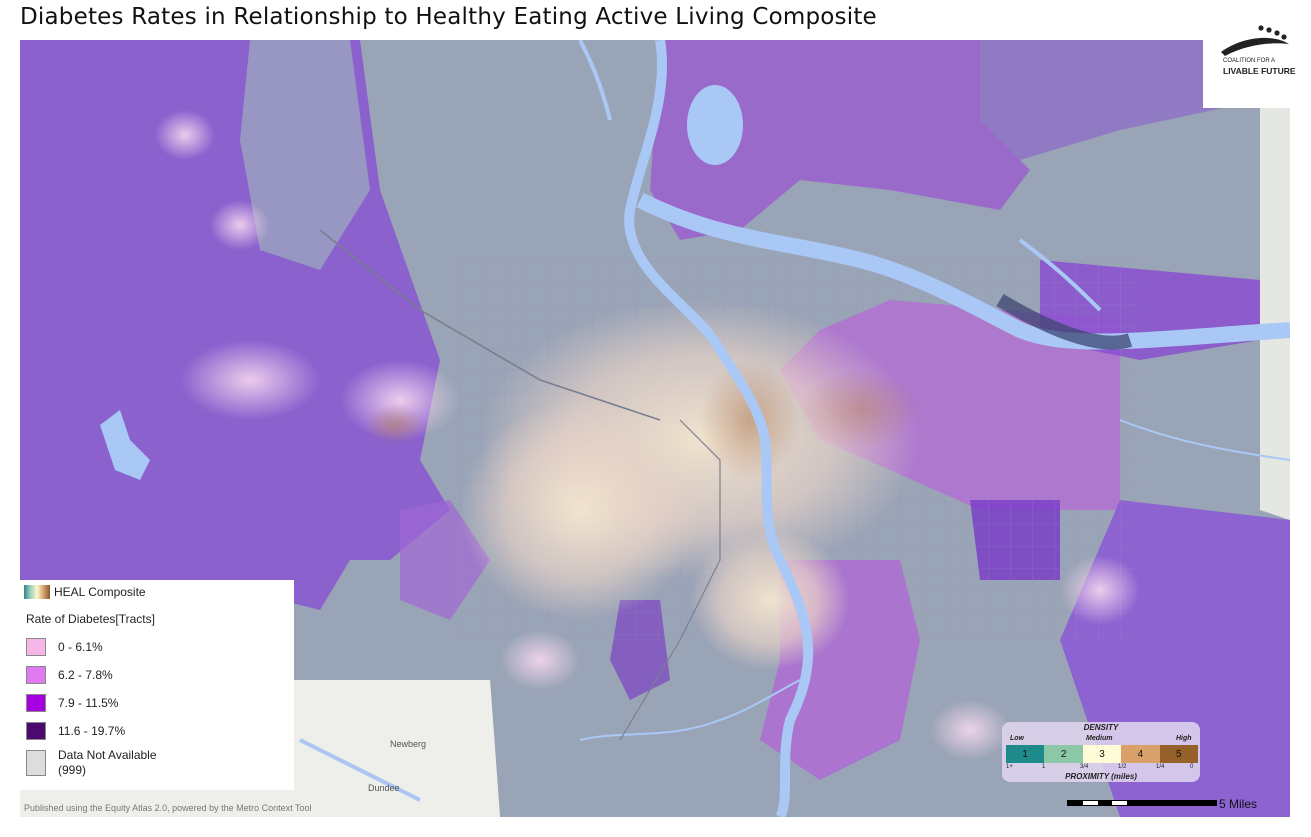 The image size is (1311, 837). Describe the element at coordinates (860, 410) in the screenshot. I see `heal-inner-east` at that location.